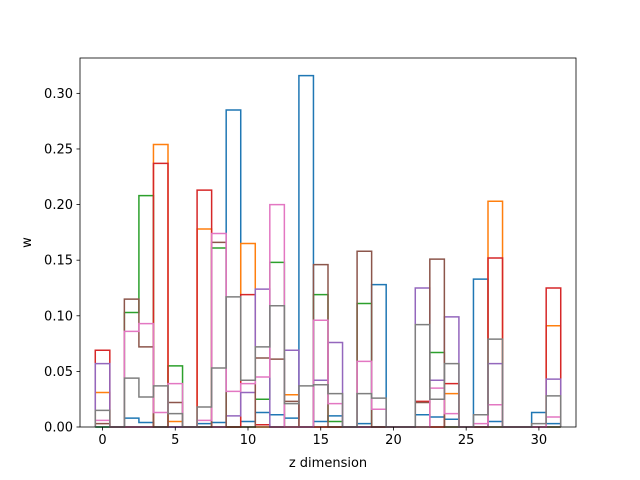 The width and height of the screenshot is (640, 480). I want to click on bar-s7-bin23, so click(437, 413).